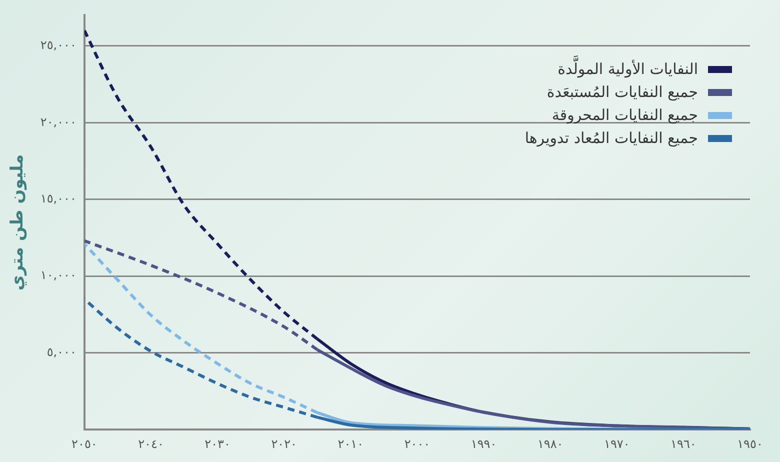 This screenshot has height=462, width=780. Describe the element at coordinates (284, 443) in the screenshot. I see `x-tick-label: ٢٠٢٠` at that location.